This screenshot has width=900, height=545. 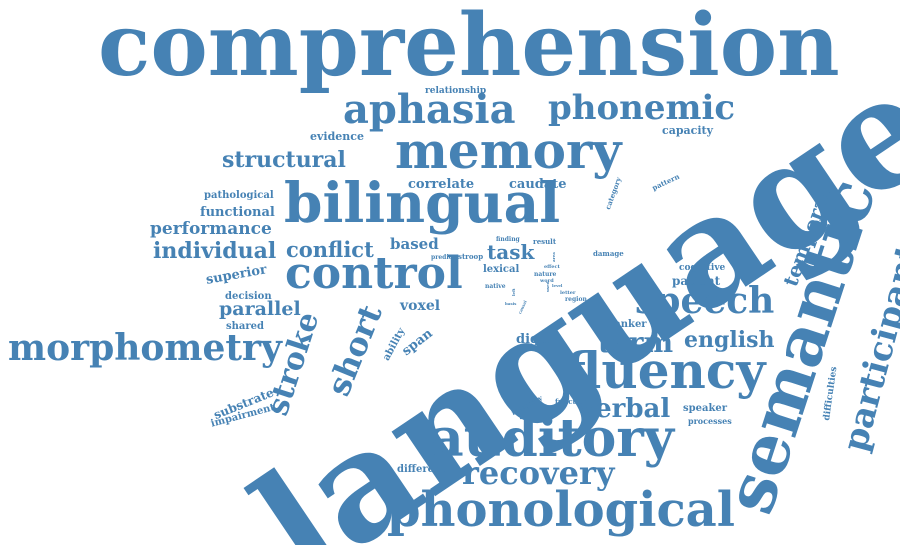 I want to click on word-function: function, so click(x=572, y=401).